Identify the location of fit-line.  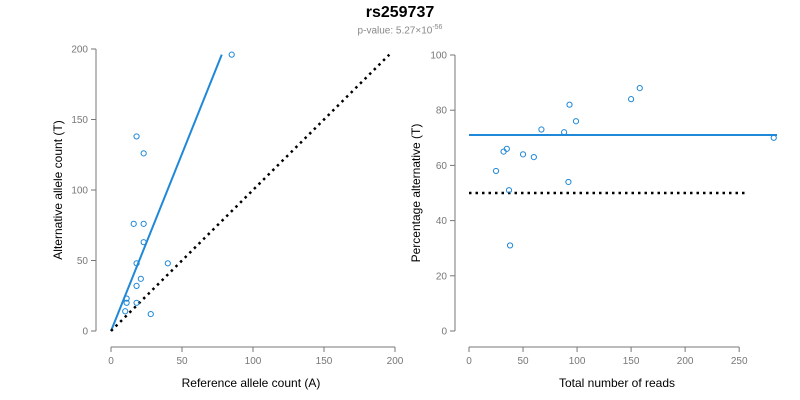
(166, 193).